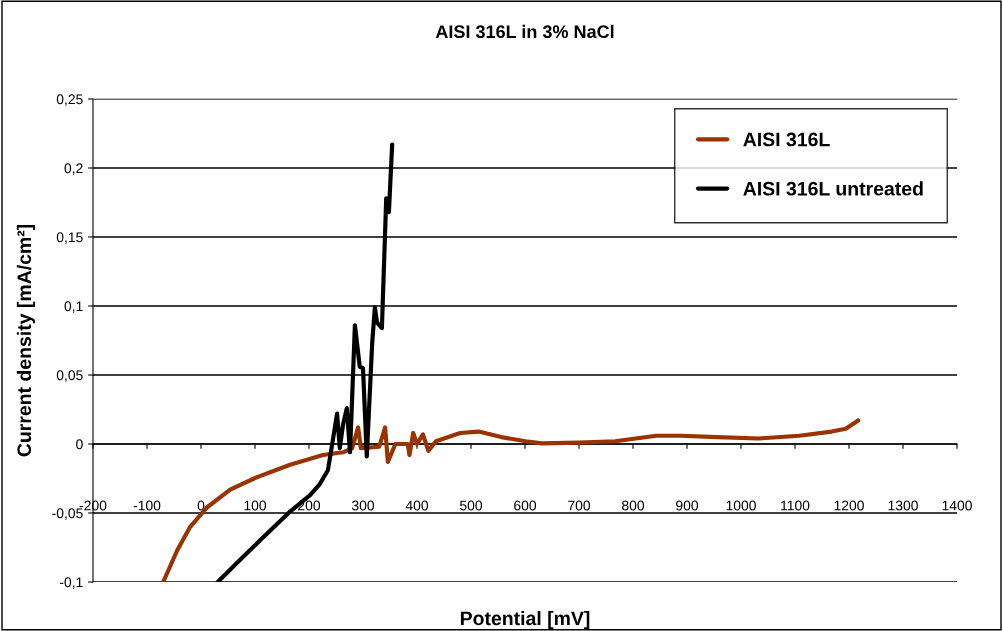  Describe the element at coordinates (687, 505) in the screenshot. I see `x-tick-label: 900` at that location.